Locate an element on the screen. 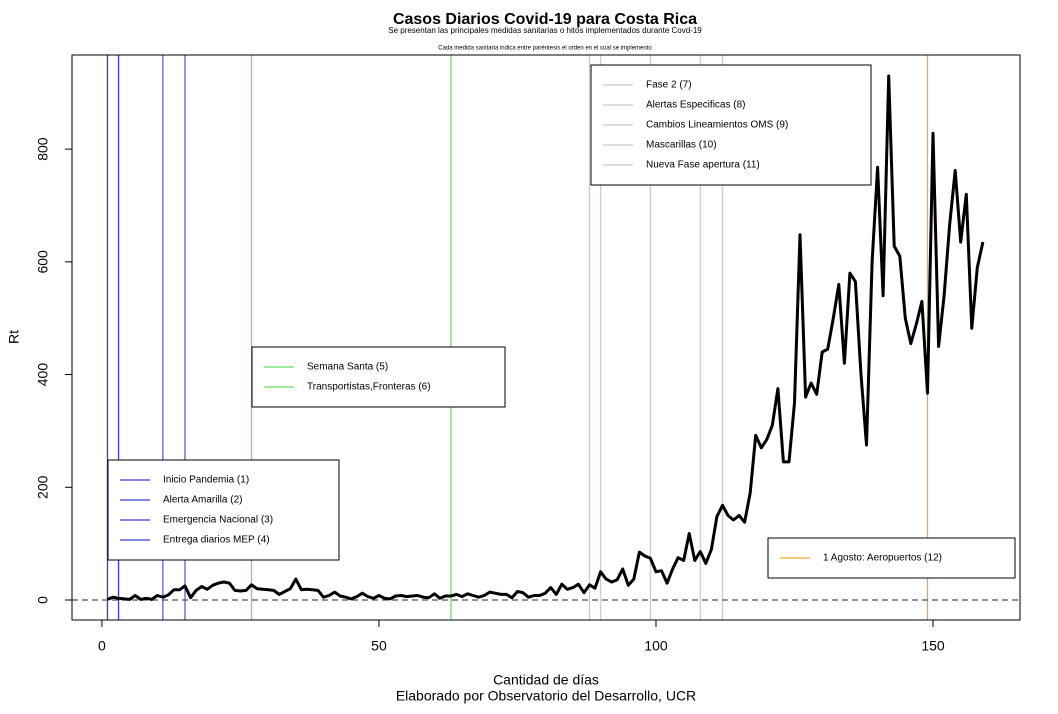 Image resolution: width=1058 pixels, height=714 pixels. legend-label: Alertas Especificas (8) is located at coordinates (695, 105).